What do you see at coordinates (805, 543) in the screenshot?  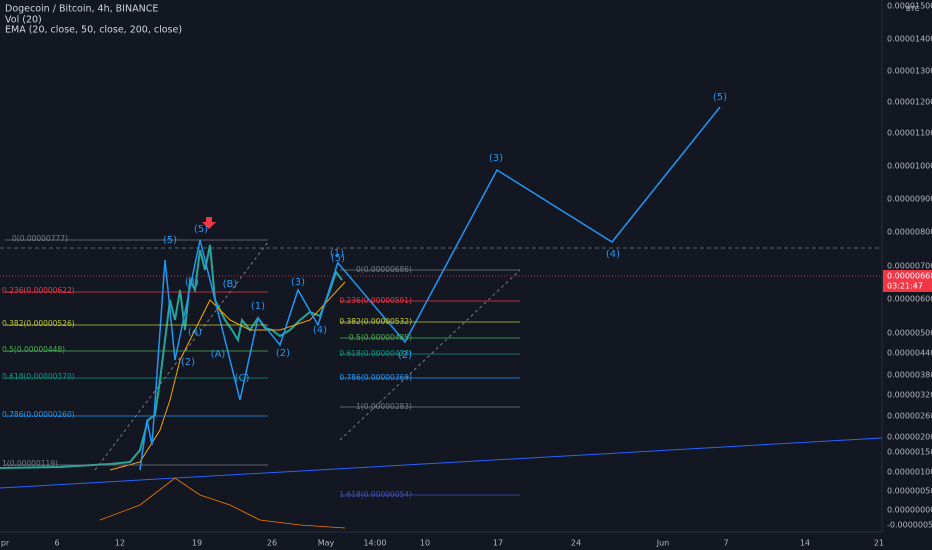 I see `time-label: 14` at bounding box center [805, 543].